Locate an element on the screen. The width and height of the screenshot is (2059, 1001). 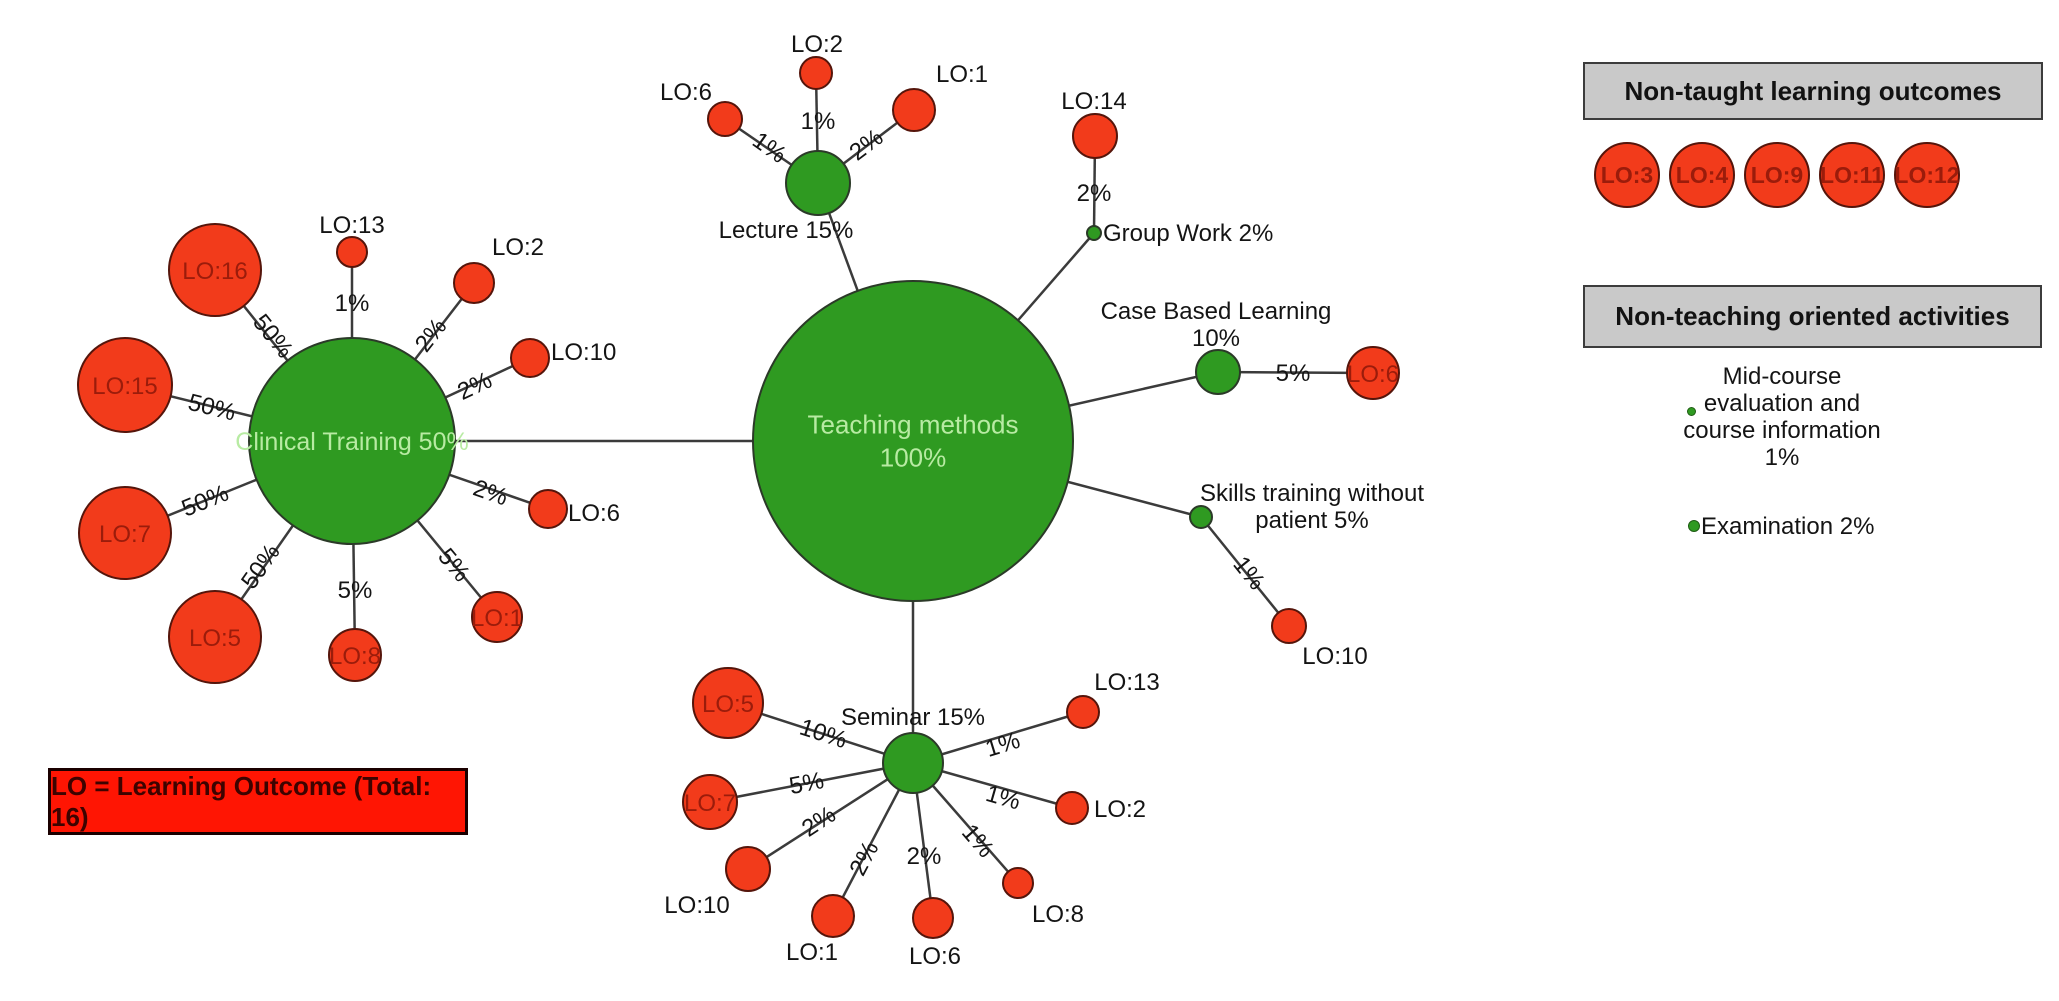
node-c8 is located at coordinates (355, 655).